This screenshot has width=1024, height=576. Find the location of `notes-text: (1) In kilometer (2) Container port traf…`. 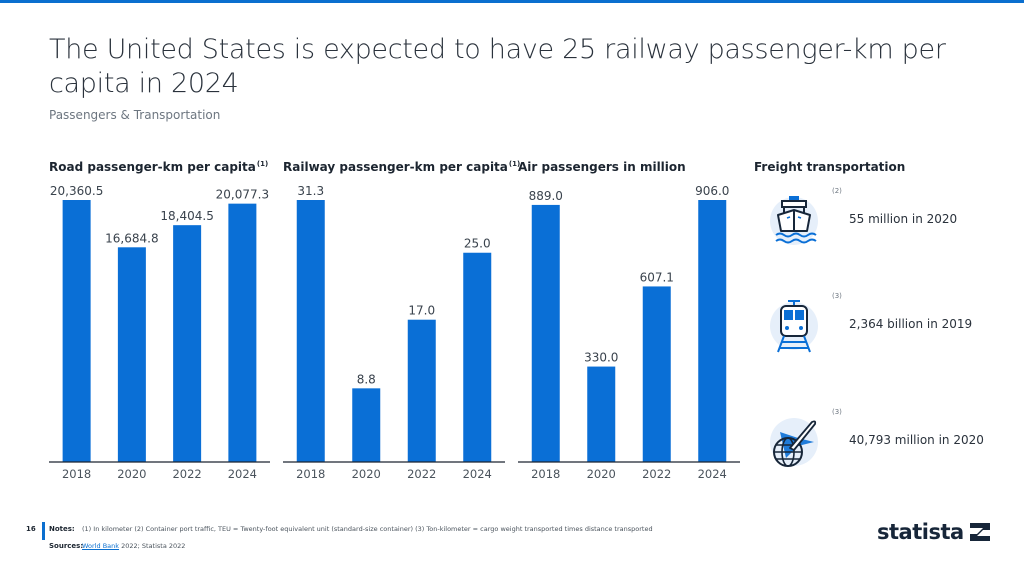

notes-text: (1) In kilometer (2) Container port traf… is located at coordinates (367, 529).